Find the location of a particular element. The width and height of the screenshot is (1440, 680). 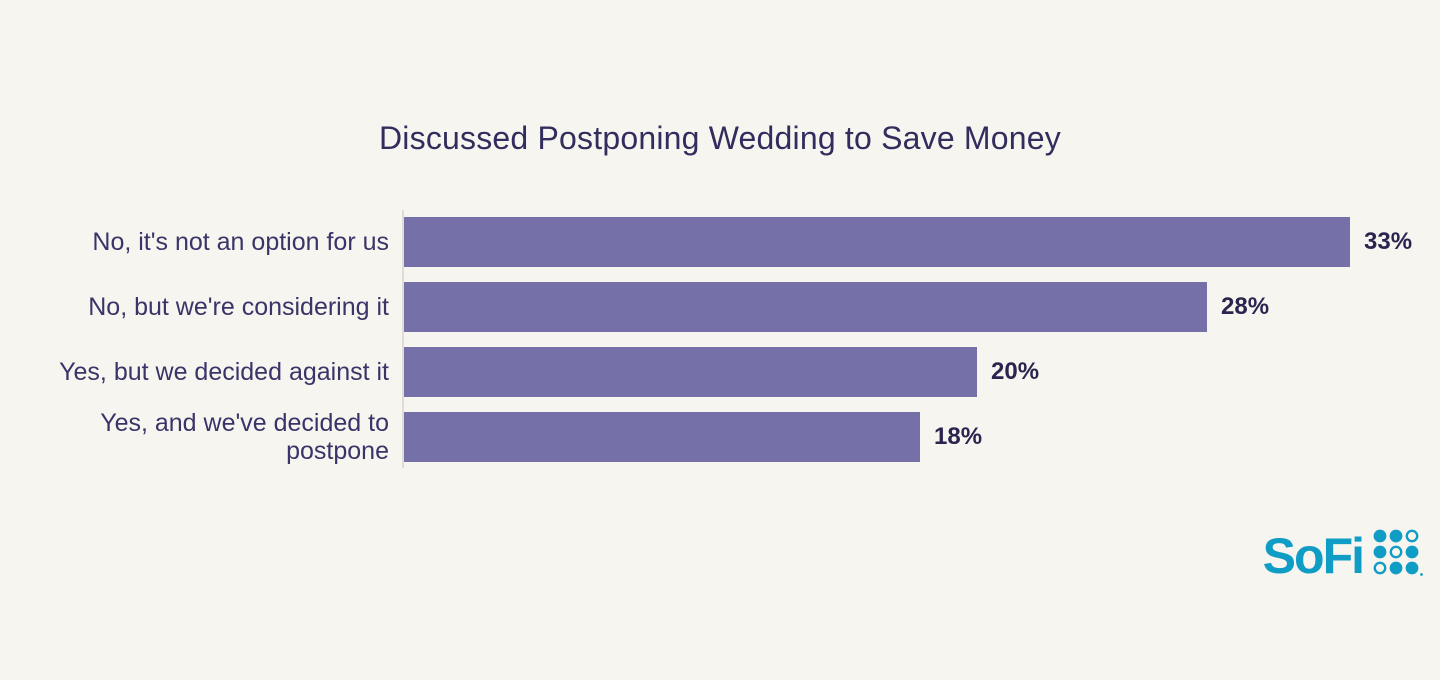

value-label: 28% is located at coordinates (1245, 306).